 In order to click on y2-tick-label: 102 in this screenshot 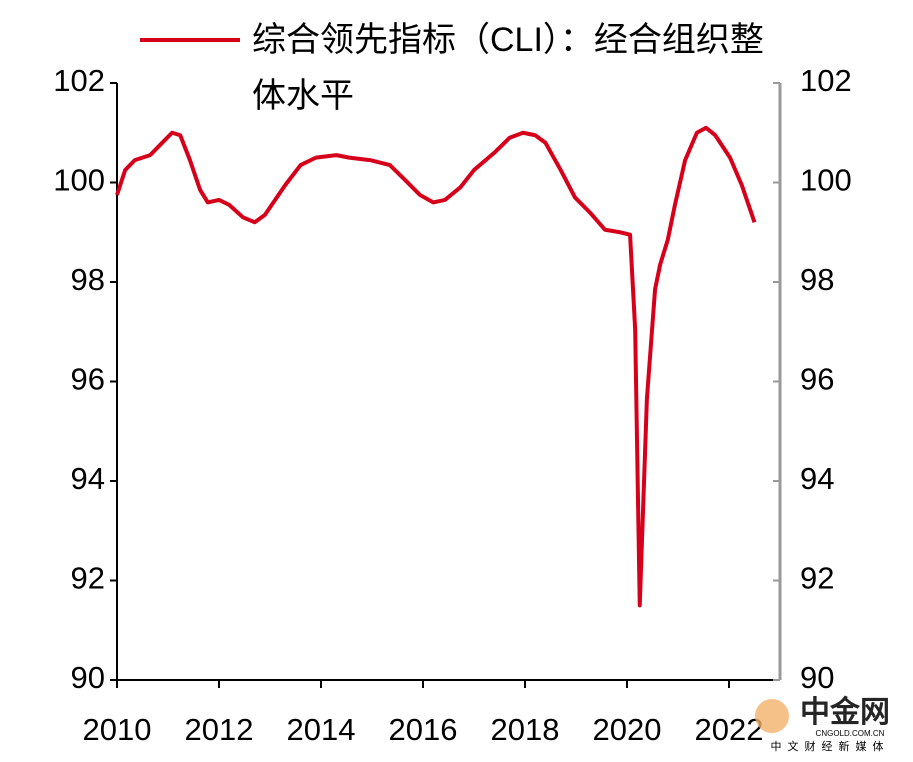, I will do `click(826, 80)`.